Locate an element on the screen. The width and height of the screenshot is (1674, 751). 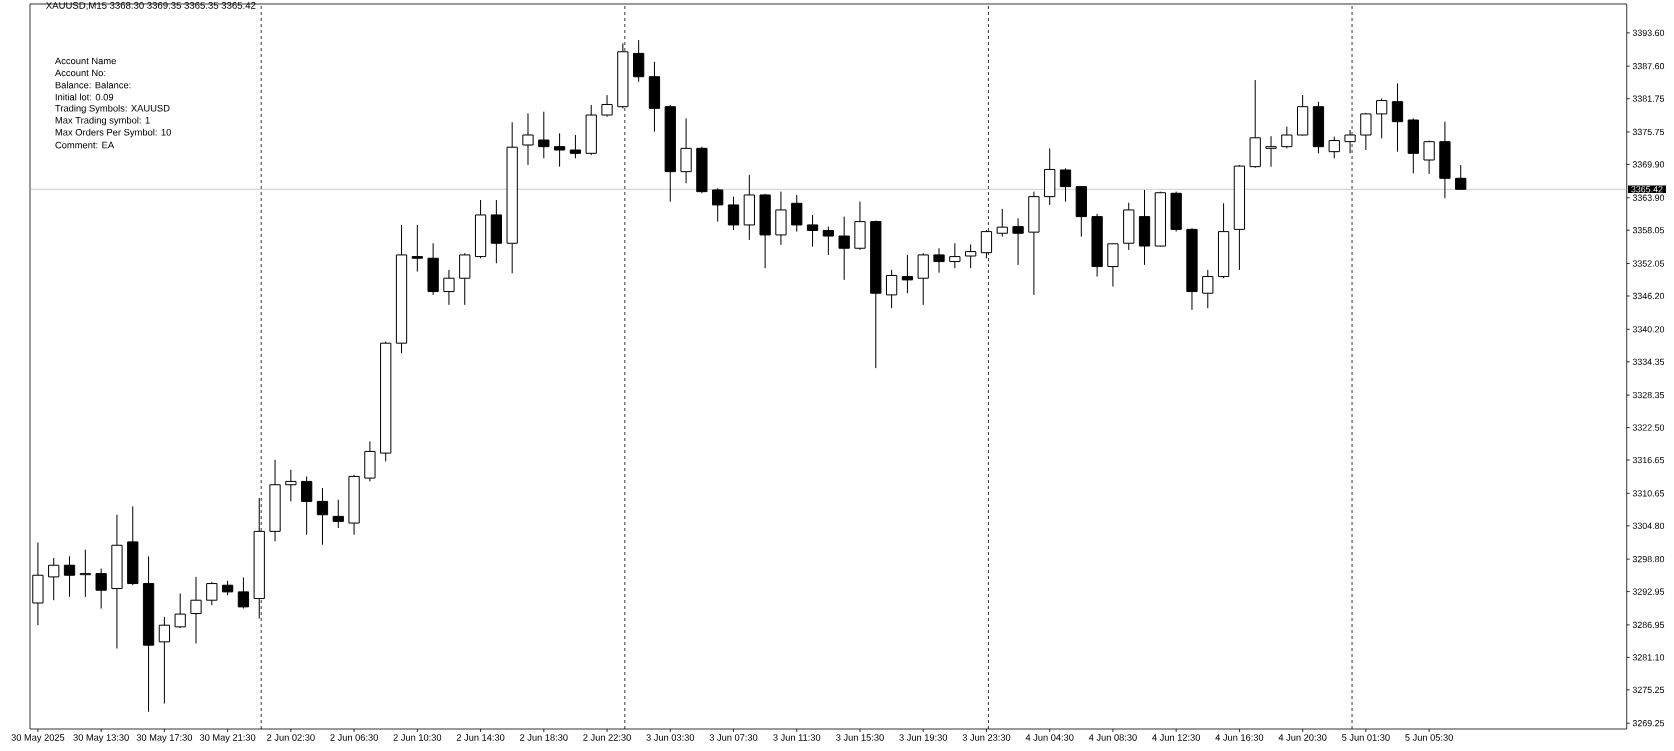
x-tick-label: 3 Jun 03:30 is located at coordinates (670, 737).